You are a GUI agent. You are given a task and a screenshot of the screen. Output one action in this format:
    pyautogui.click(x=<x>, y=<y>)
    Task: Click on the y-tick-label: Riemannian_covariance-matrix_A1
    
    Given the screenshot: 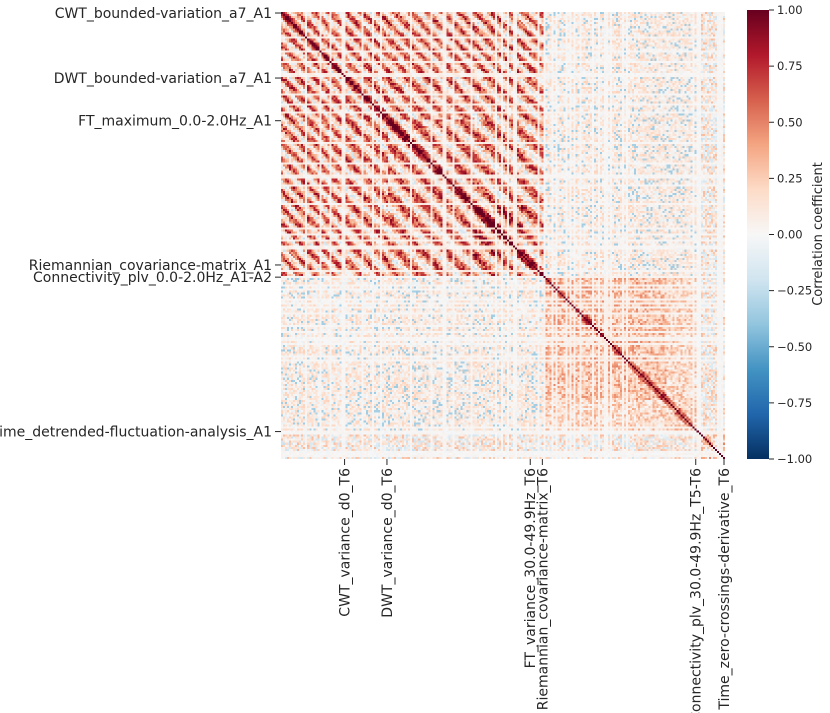 What is the action you would take?
    pyautogui.click(x=150, y=266)
    